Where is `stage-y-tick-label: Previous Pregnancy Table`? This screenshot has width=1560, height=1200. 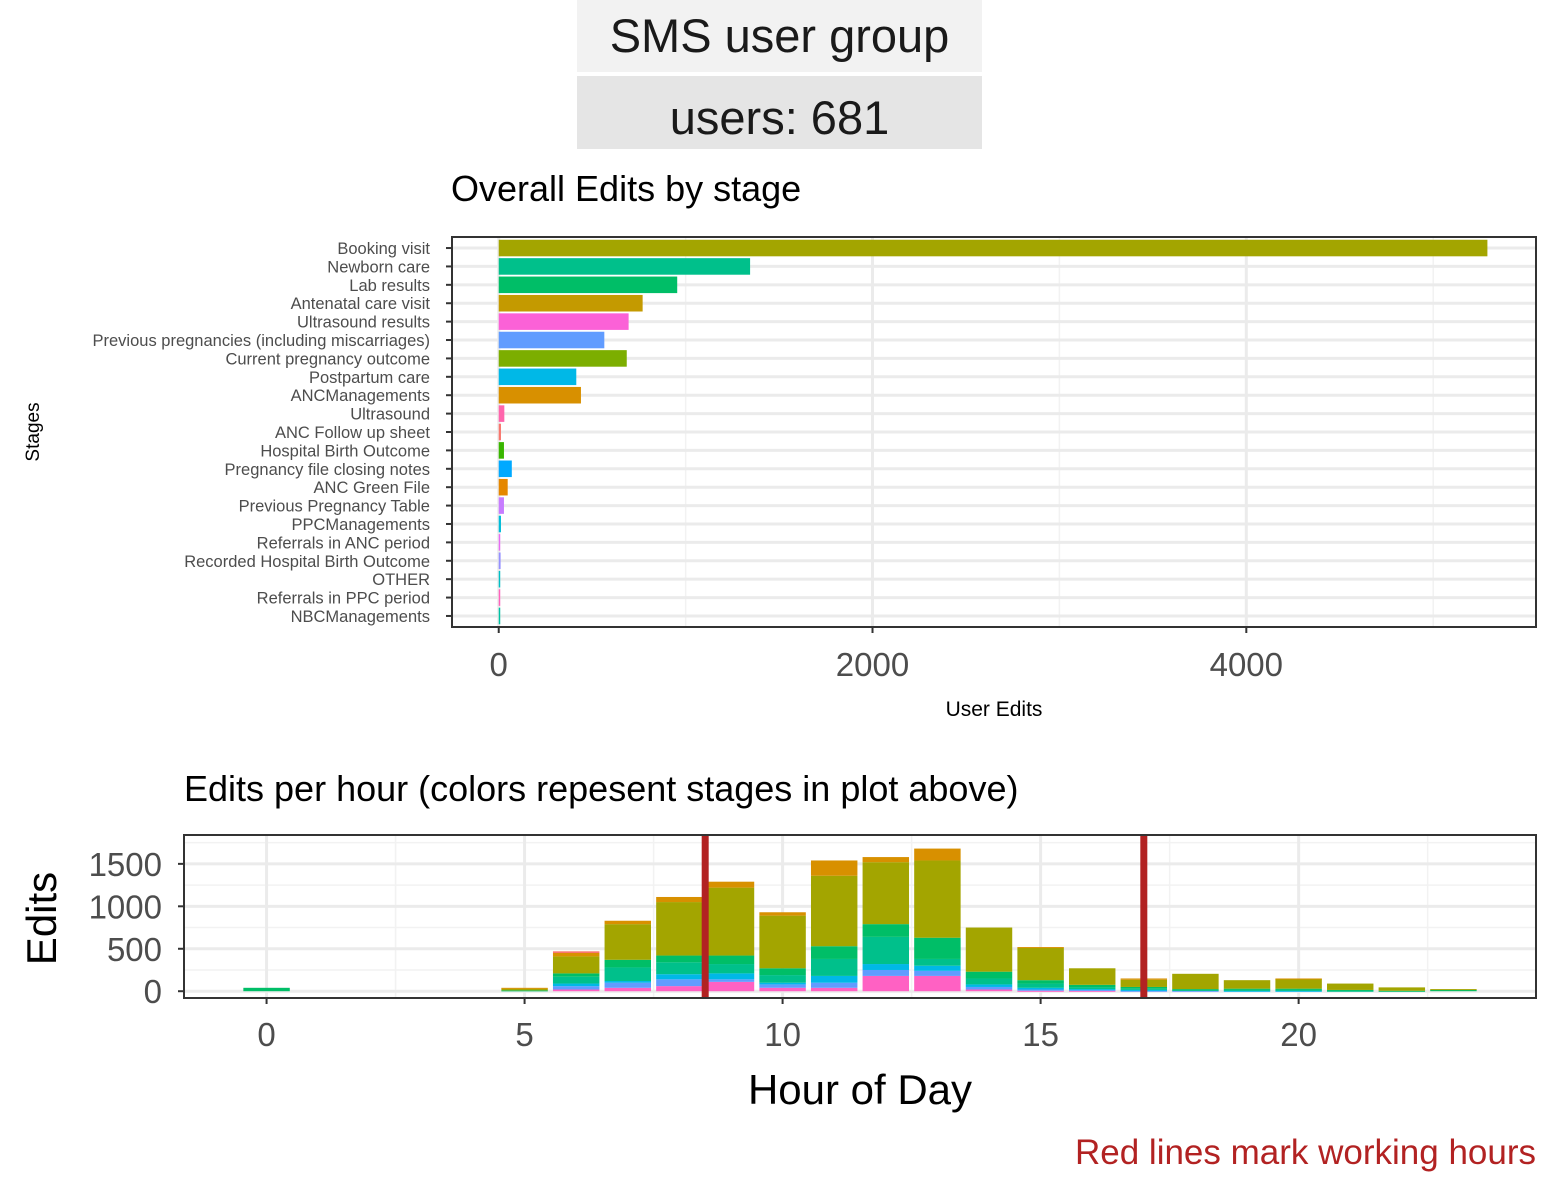 stage-y-tick-label: Previous Pregnancy Table is located at coordinates (334, 507).